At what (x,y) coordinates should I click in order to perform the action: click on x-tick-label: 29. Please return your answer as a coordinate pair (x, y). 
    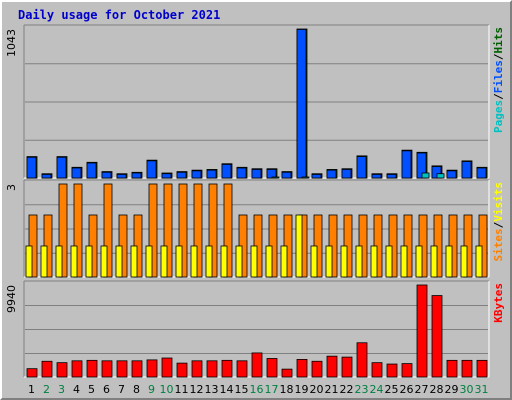
    Looking at the image, I should click on (452, 389).